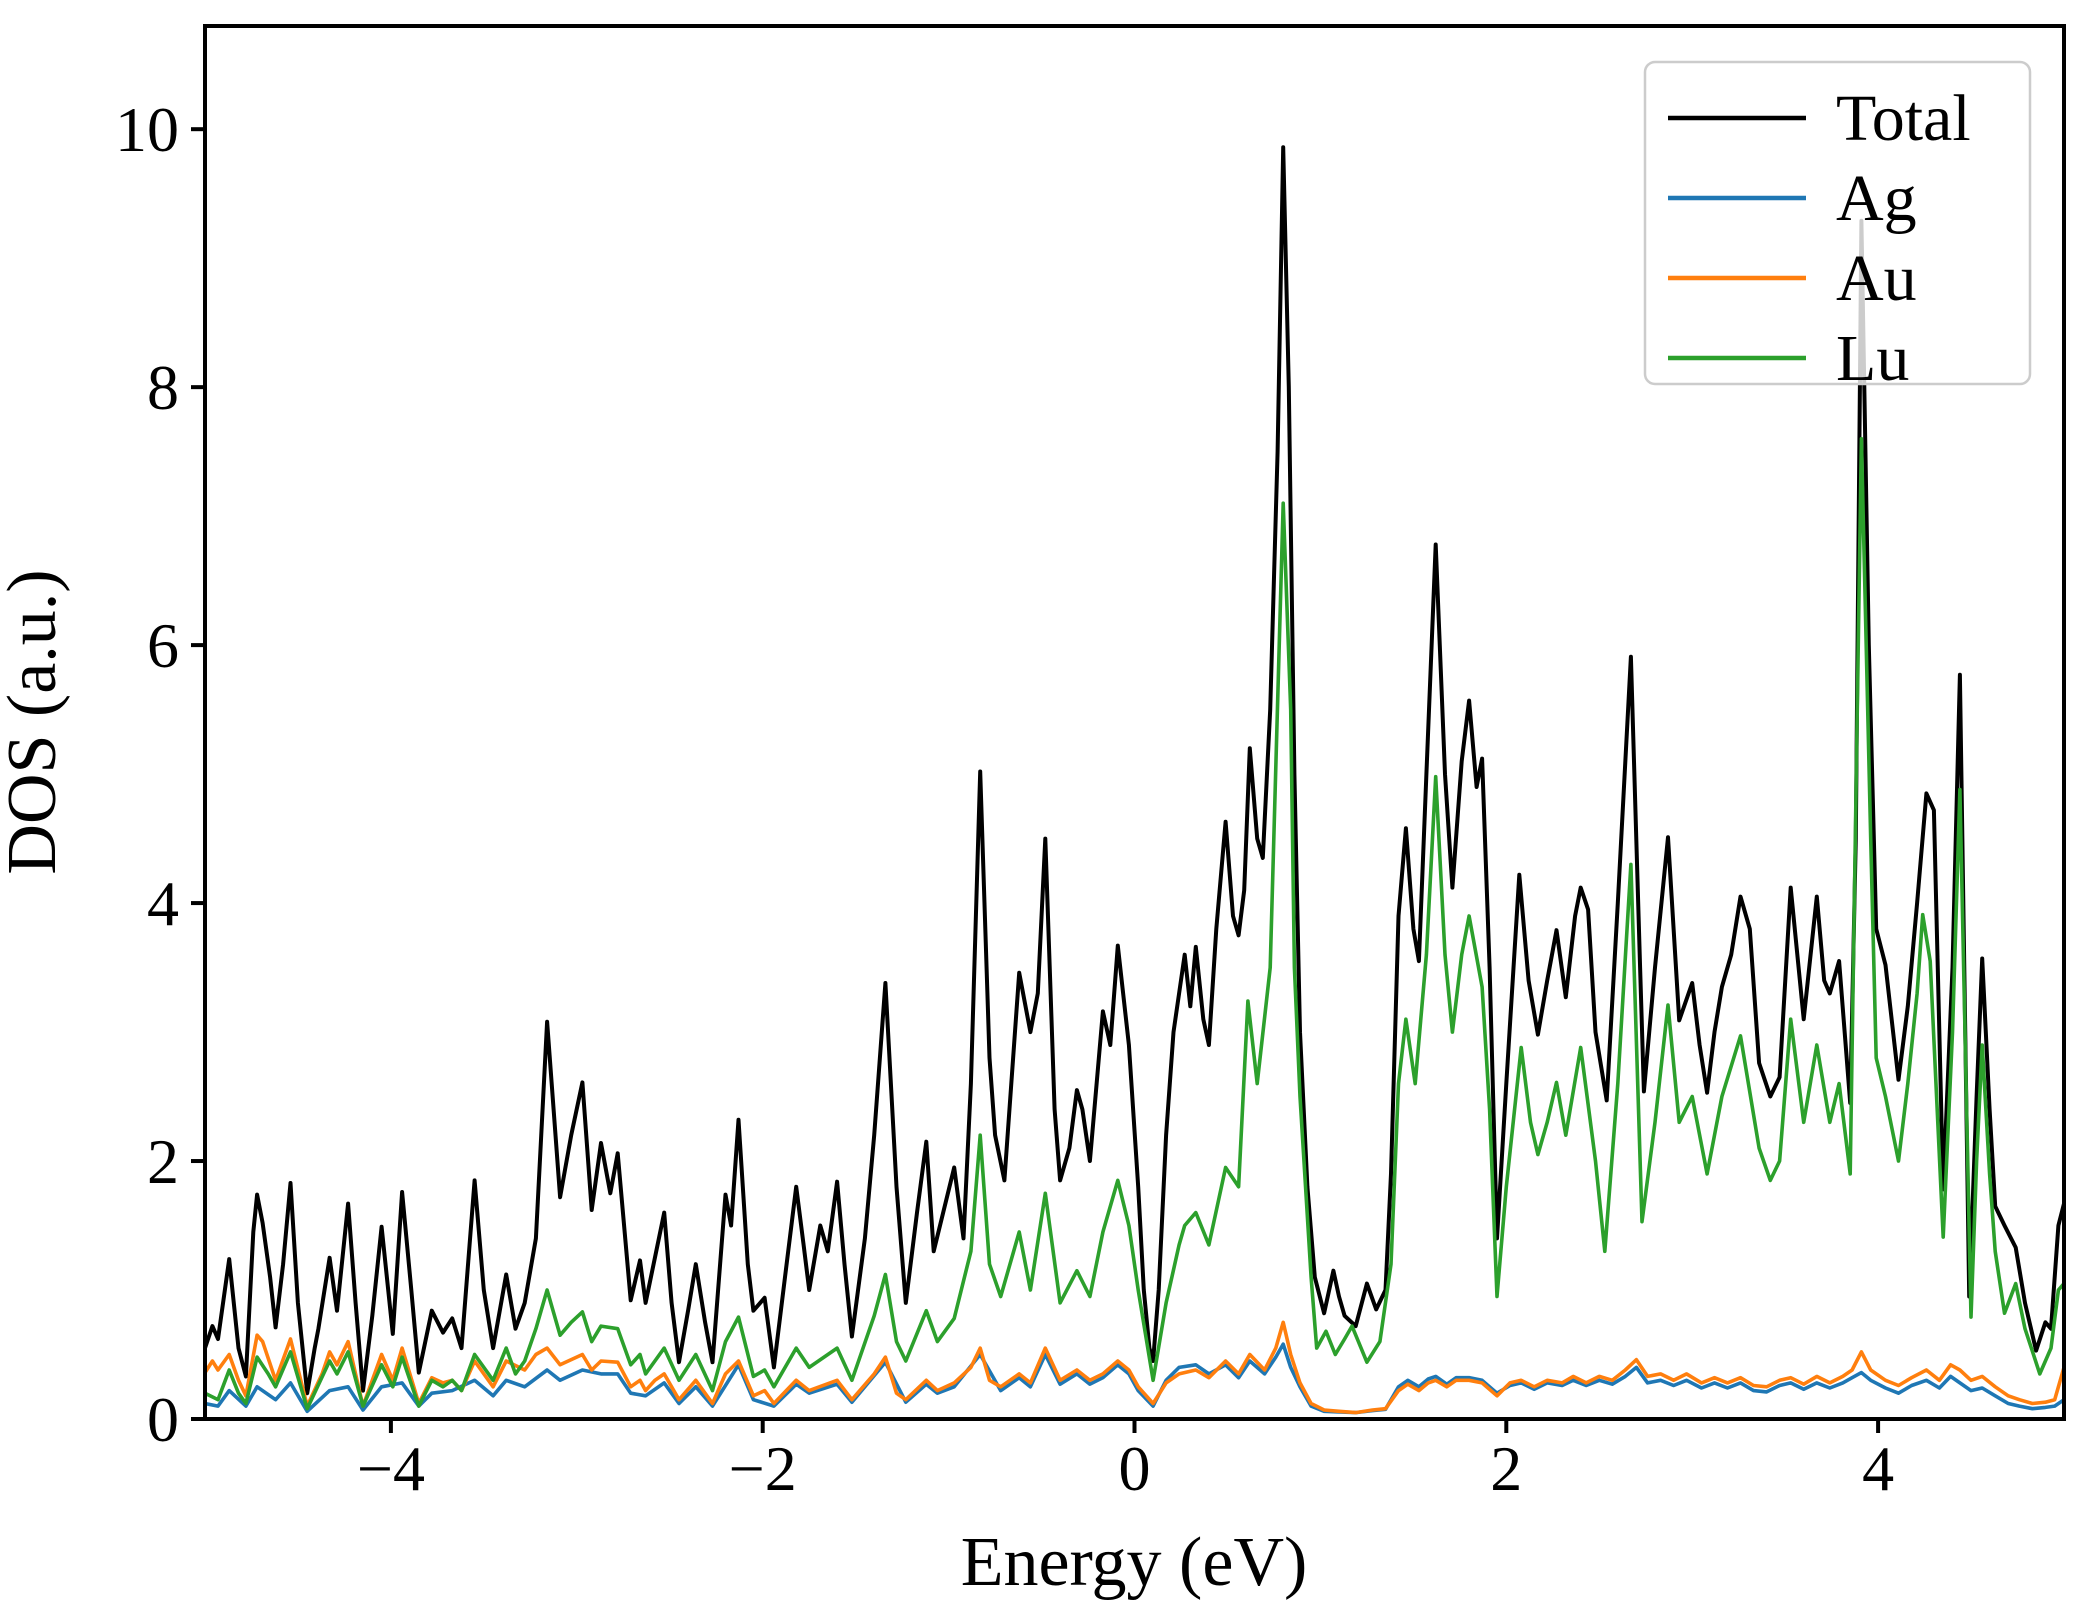 The width and height of the screenshot is (2097, 1617). What do you see at coordinates (163, 1161) in the screenshot?
I see `y-tick-label: 2` at bounding box center [163, 1161].